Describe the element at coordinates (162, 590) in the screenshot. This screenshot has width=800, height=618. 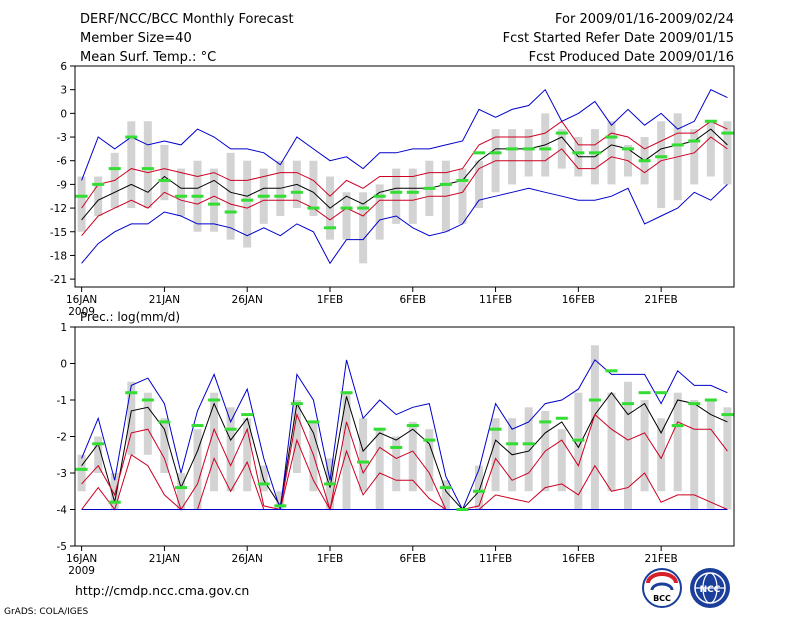
I see `source-url: http://cmdp.ncc.cma.gov.cn` at that location.